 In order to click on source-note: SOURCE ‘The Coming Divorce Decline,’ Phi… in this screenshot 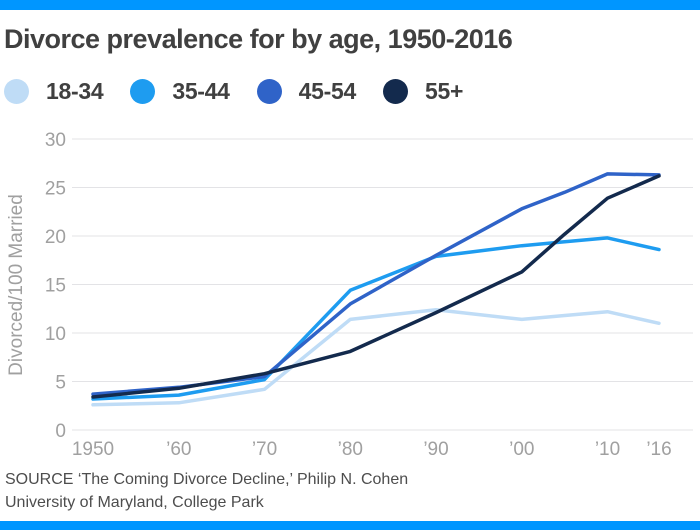, I will do `click(345, 491)`.